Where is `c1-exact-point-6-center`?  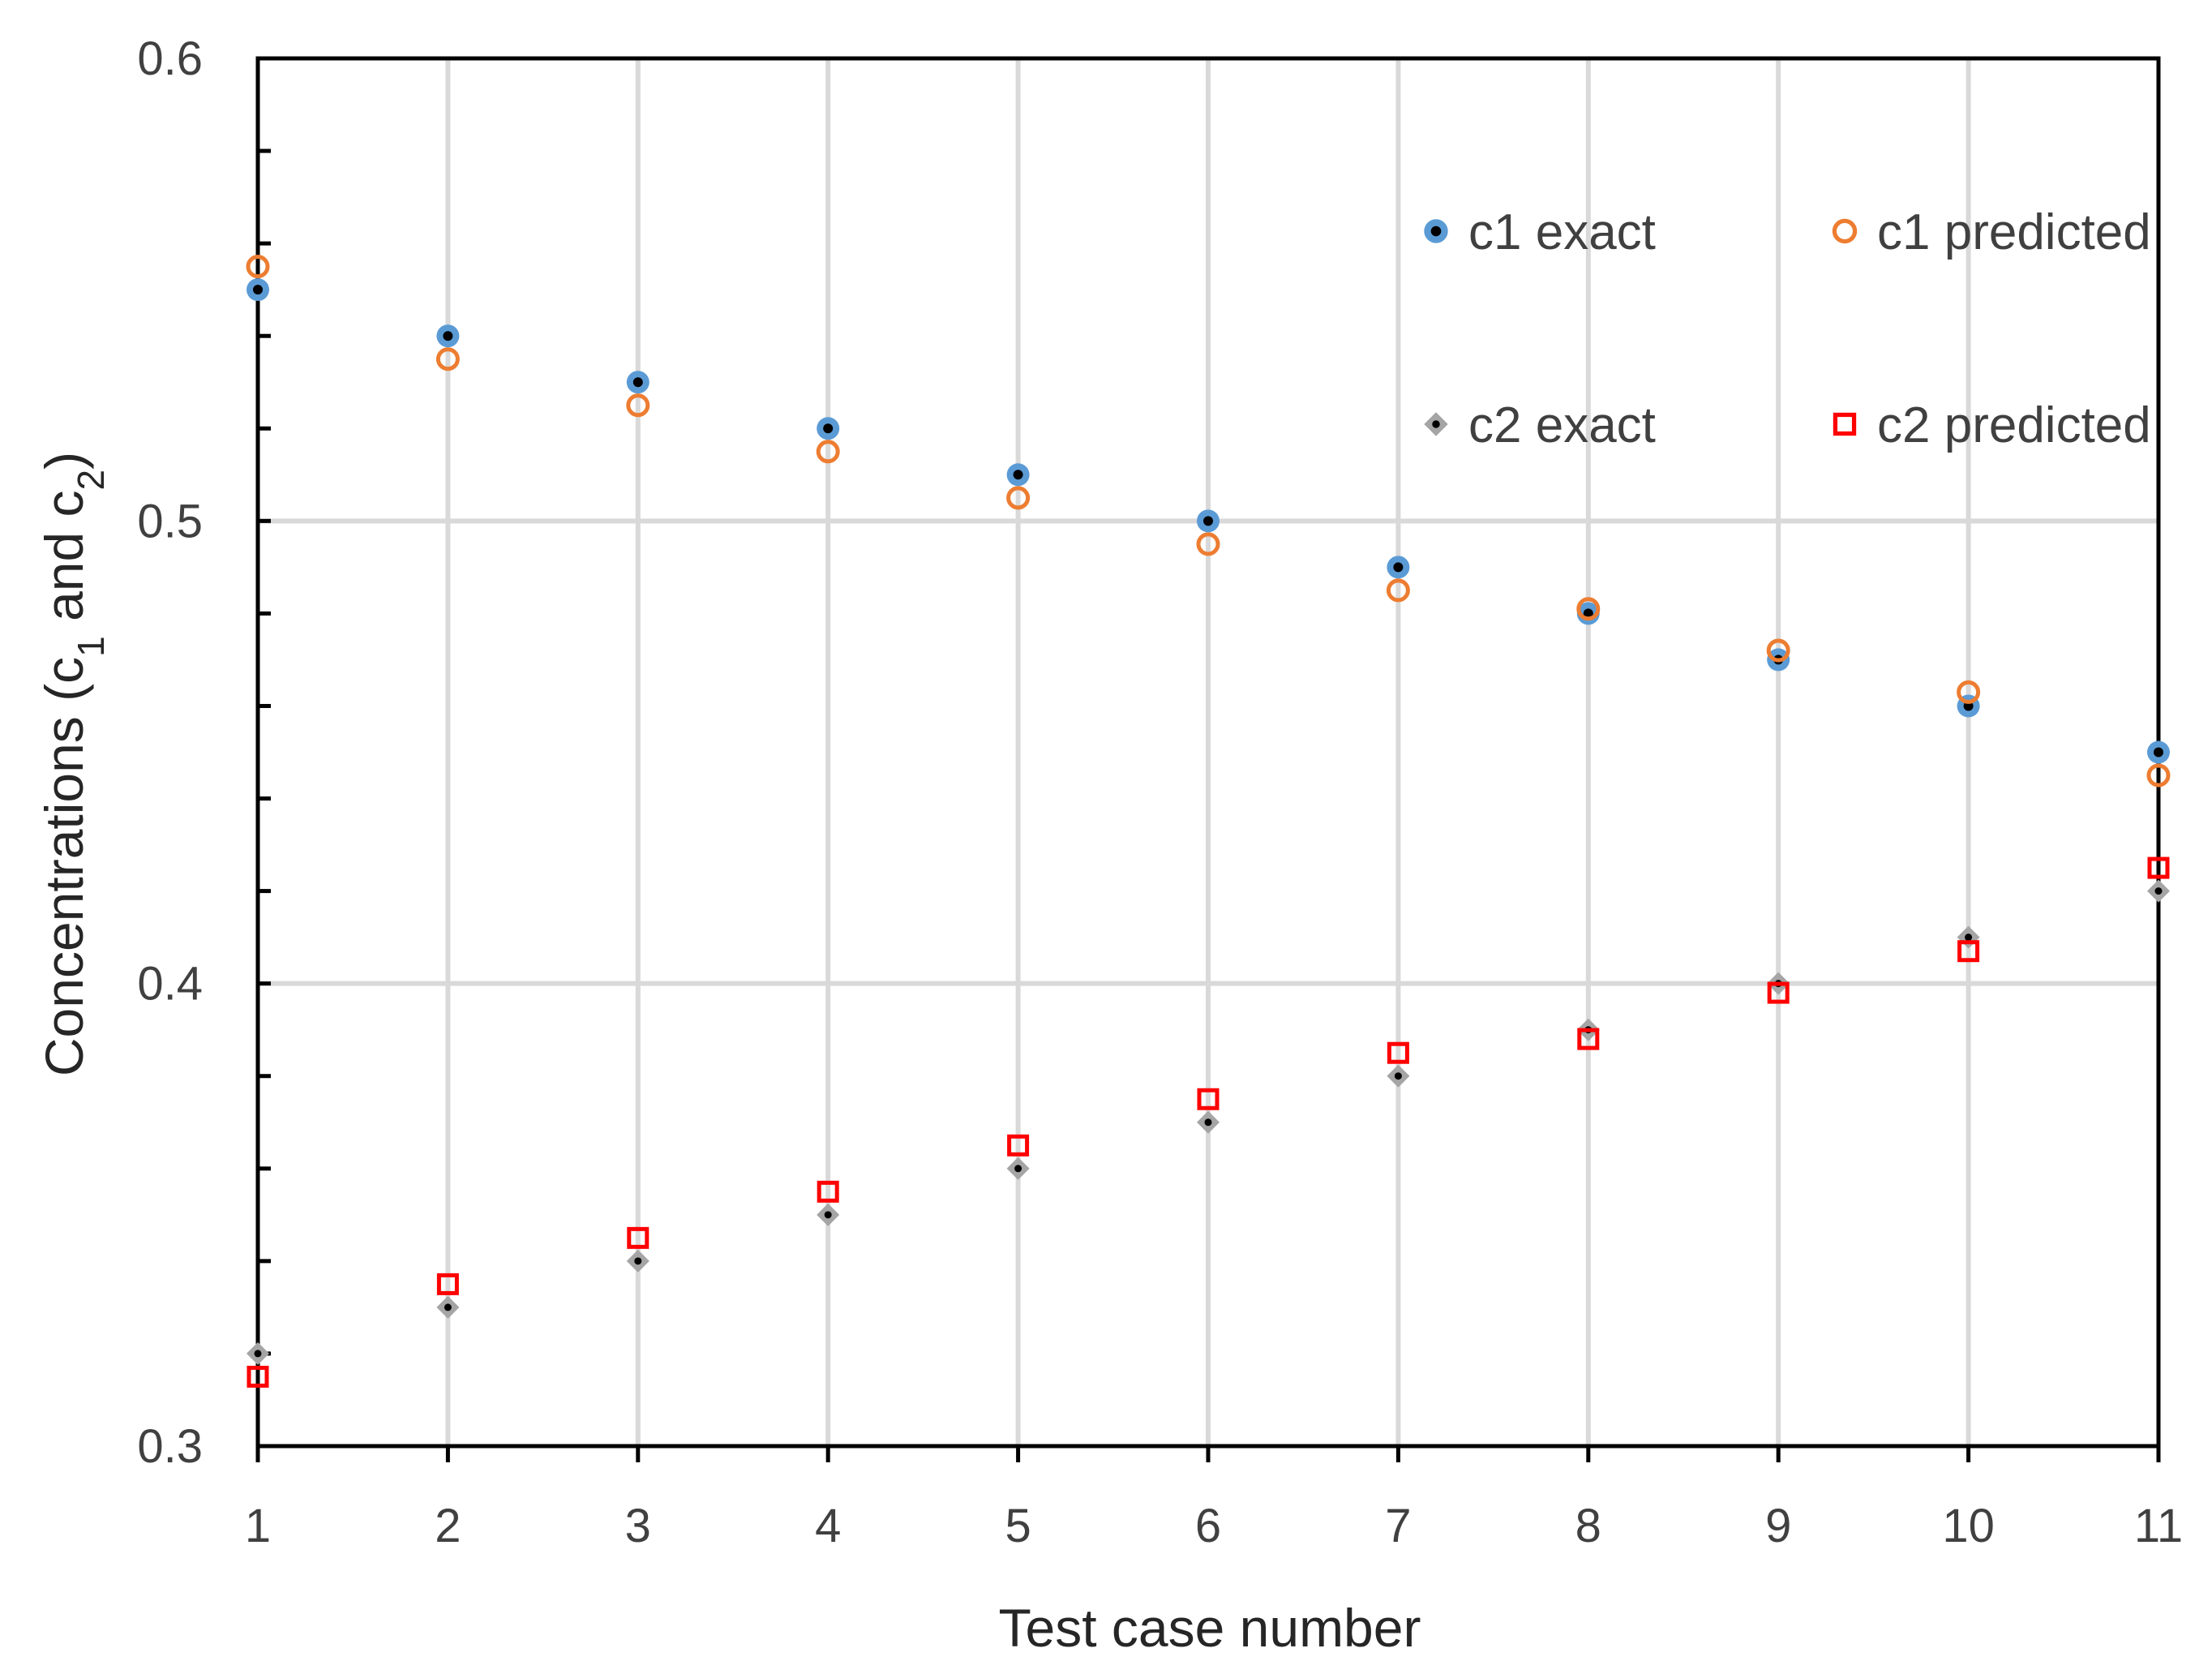 c1-exact-point-6-center is located at coordinates (1208, 521).